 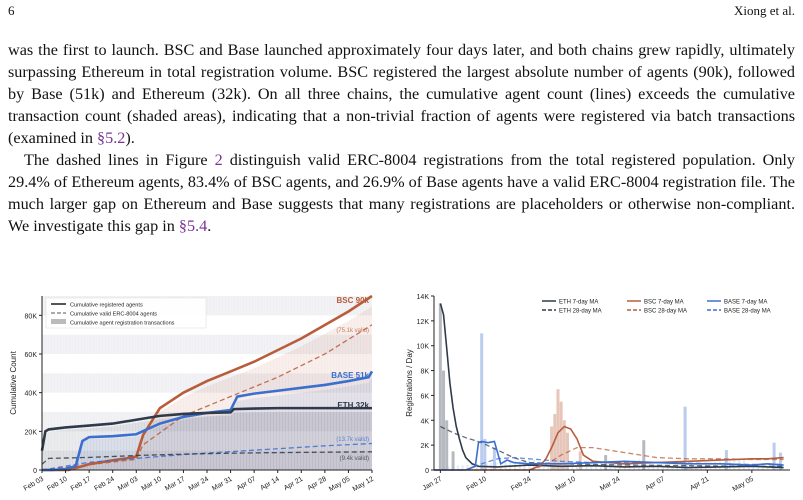 I want to click on bsc-registered-line, so click(x=207, y=383).